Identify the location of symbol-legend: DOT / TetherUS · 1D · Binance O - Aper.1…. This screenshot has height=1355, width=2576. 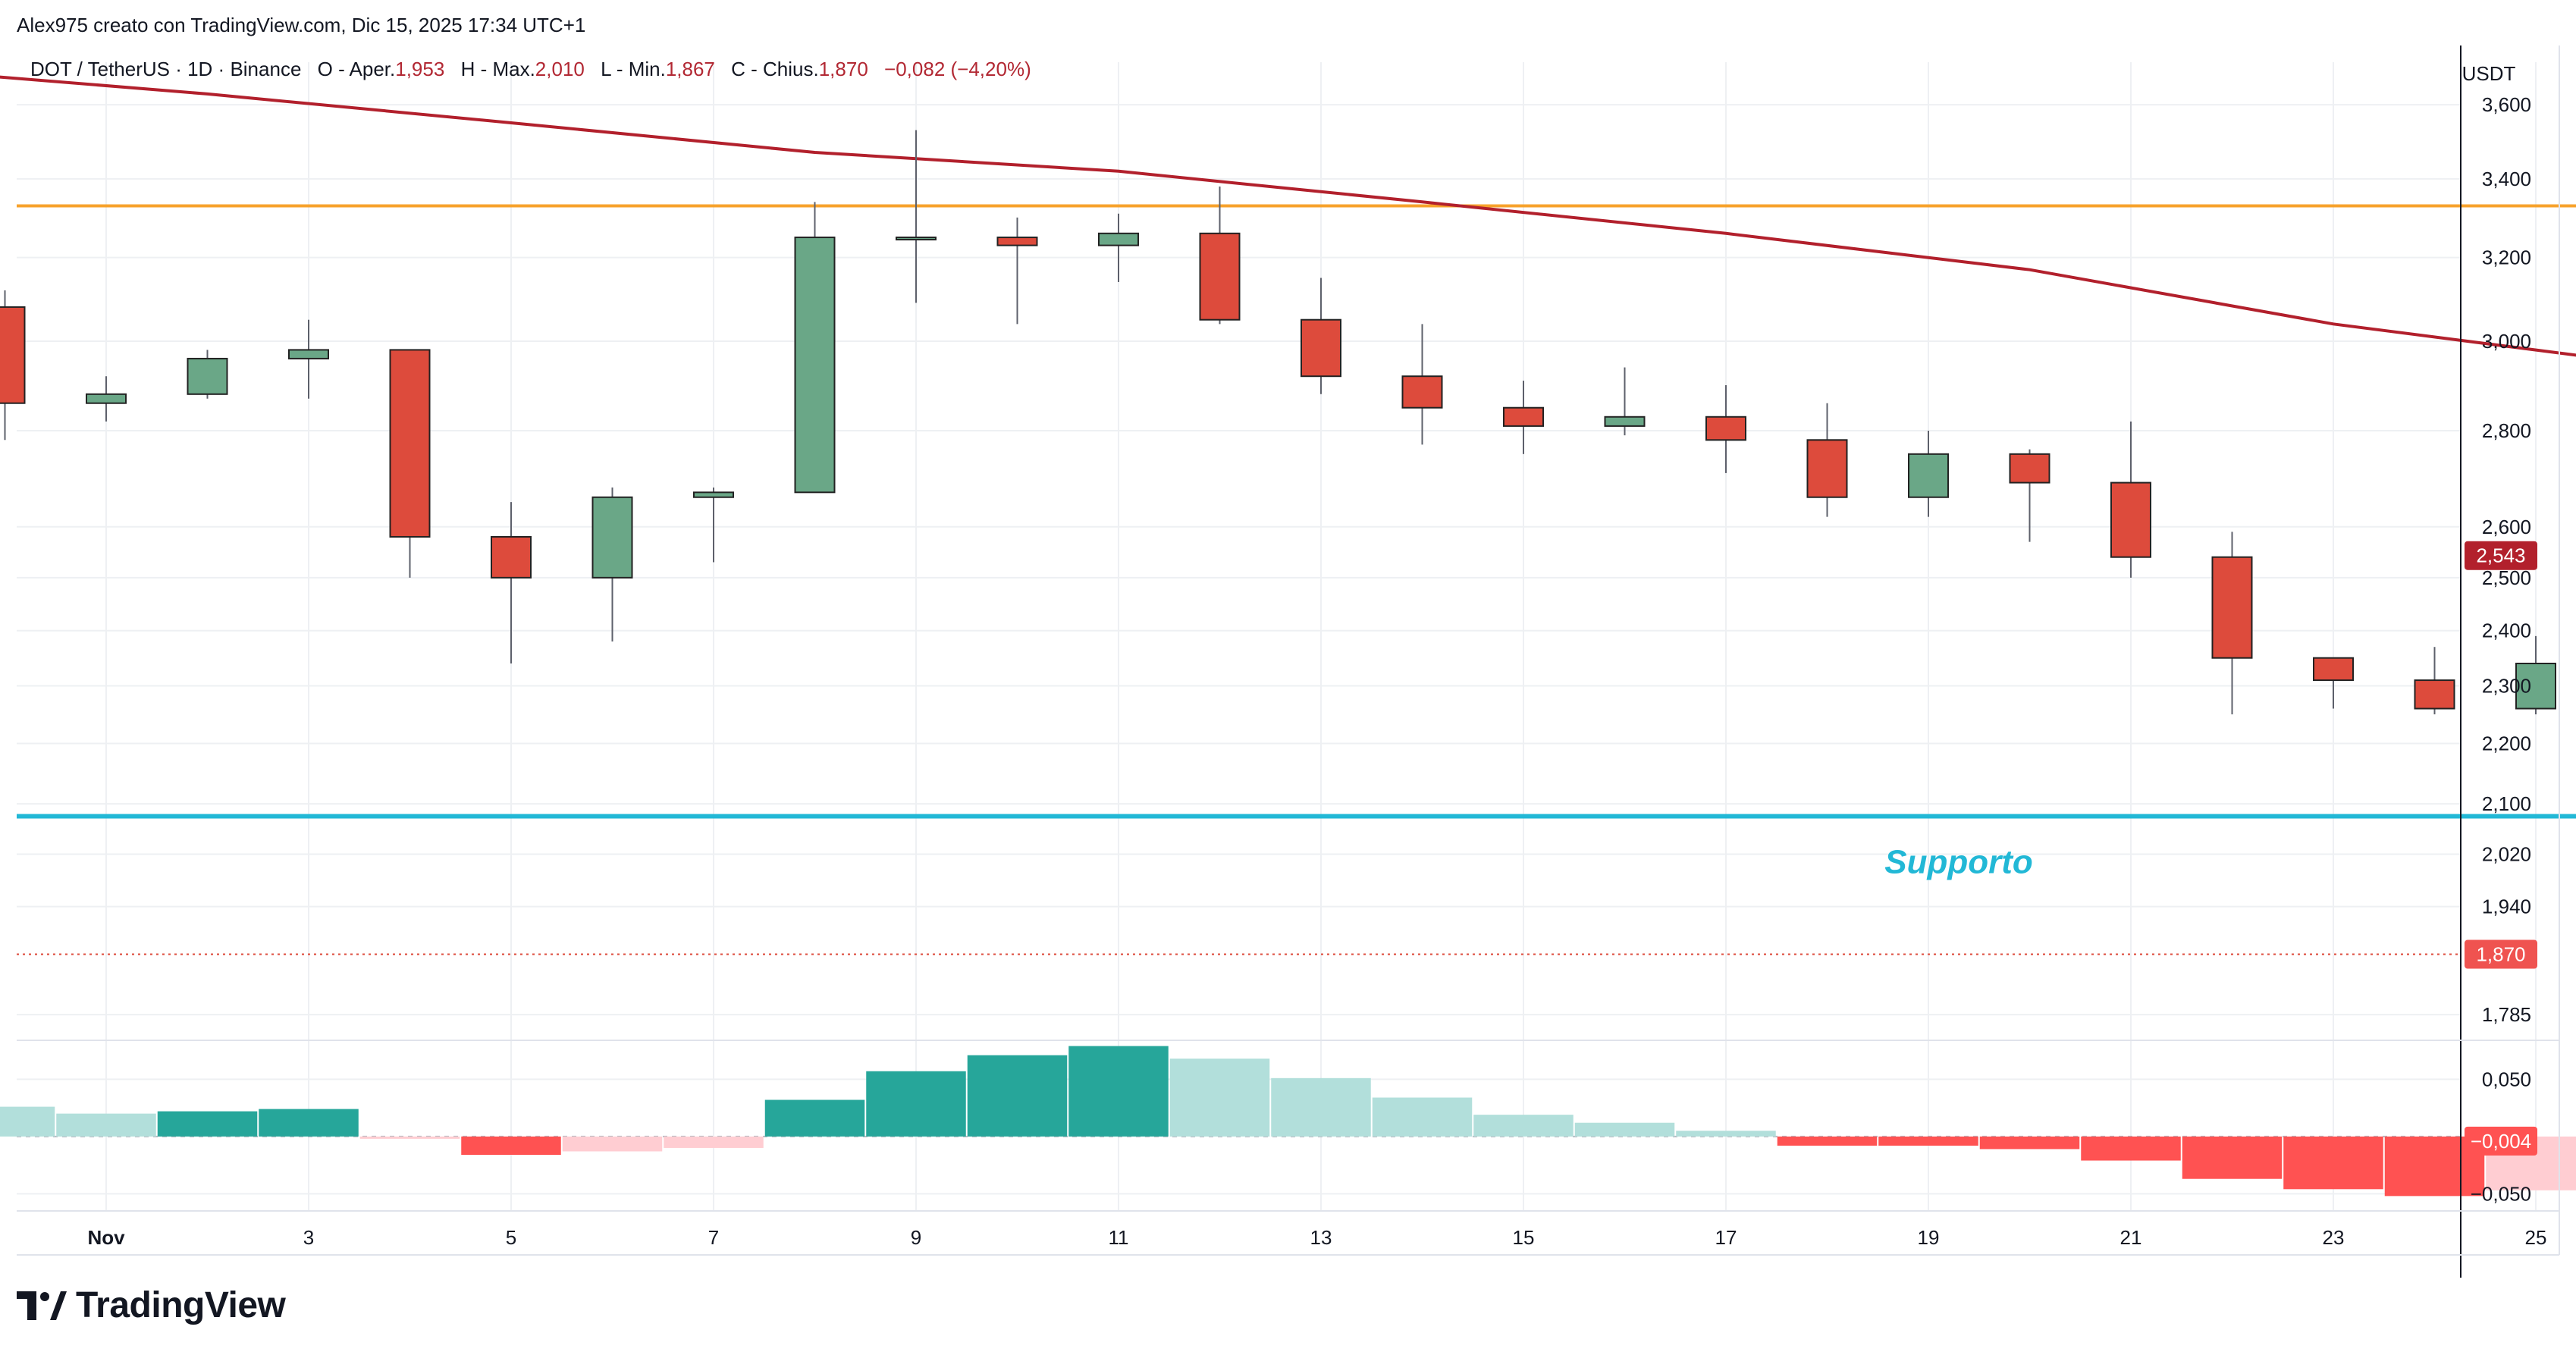
(530, 69).